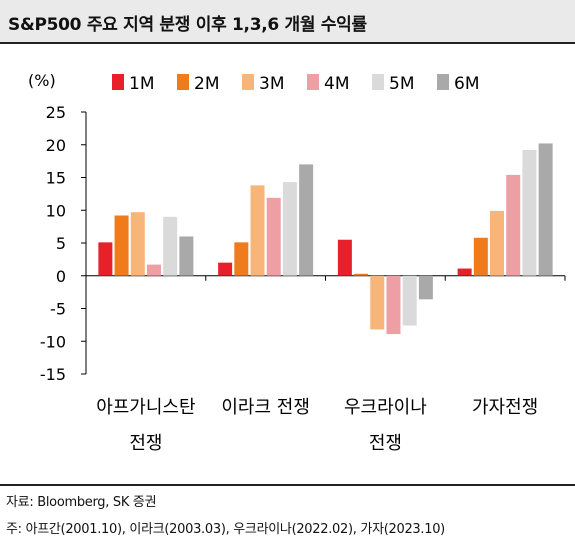 The height and width of the screenshot is (550, 575). What do you see at coordinates (361, 274) in the screenshot?
I see `bar-2m-cat3` at bounding box center [361, 274].